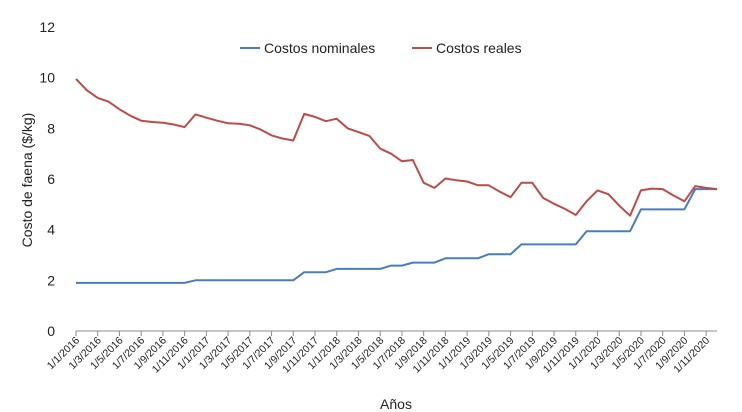 The image size is (742, 412). I want to click on y-tick-label: 6, so click(51, 179).